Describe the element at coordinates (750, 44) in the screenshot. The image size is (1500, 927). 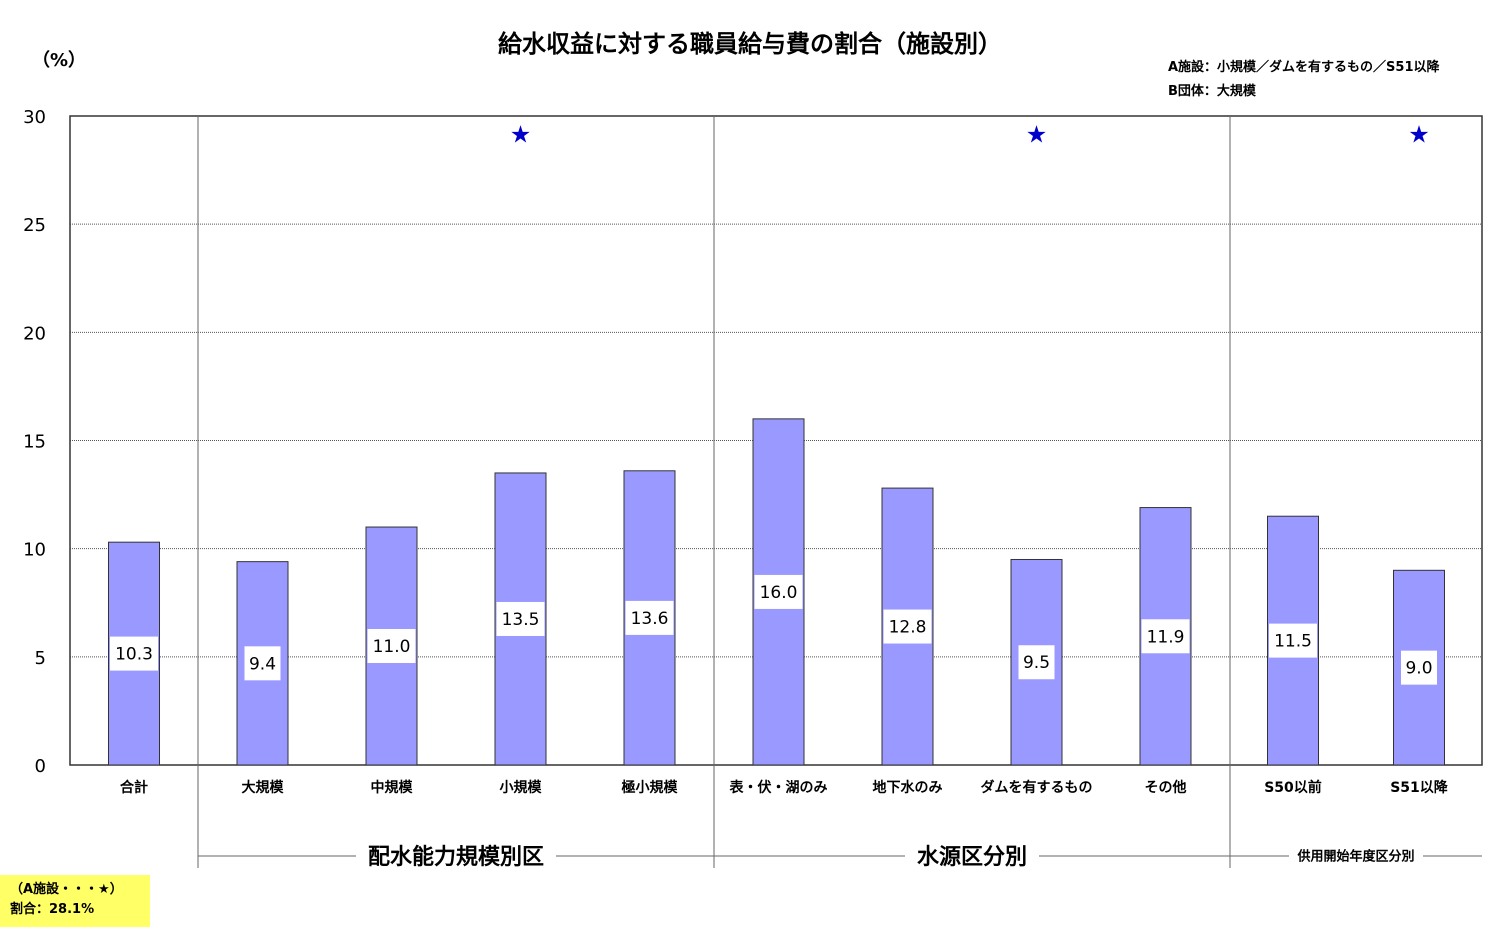
I see `chart-title: 給水収益に対する職員給与費の割合（施設別）` at that location.